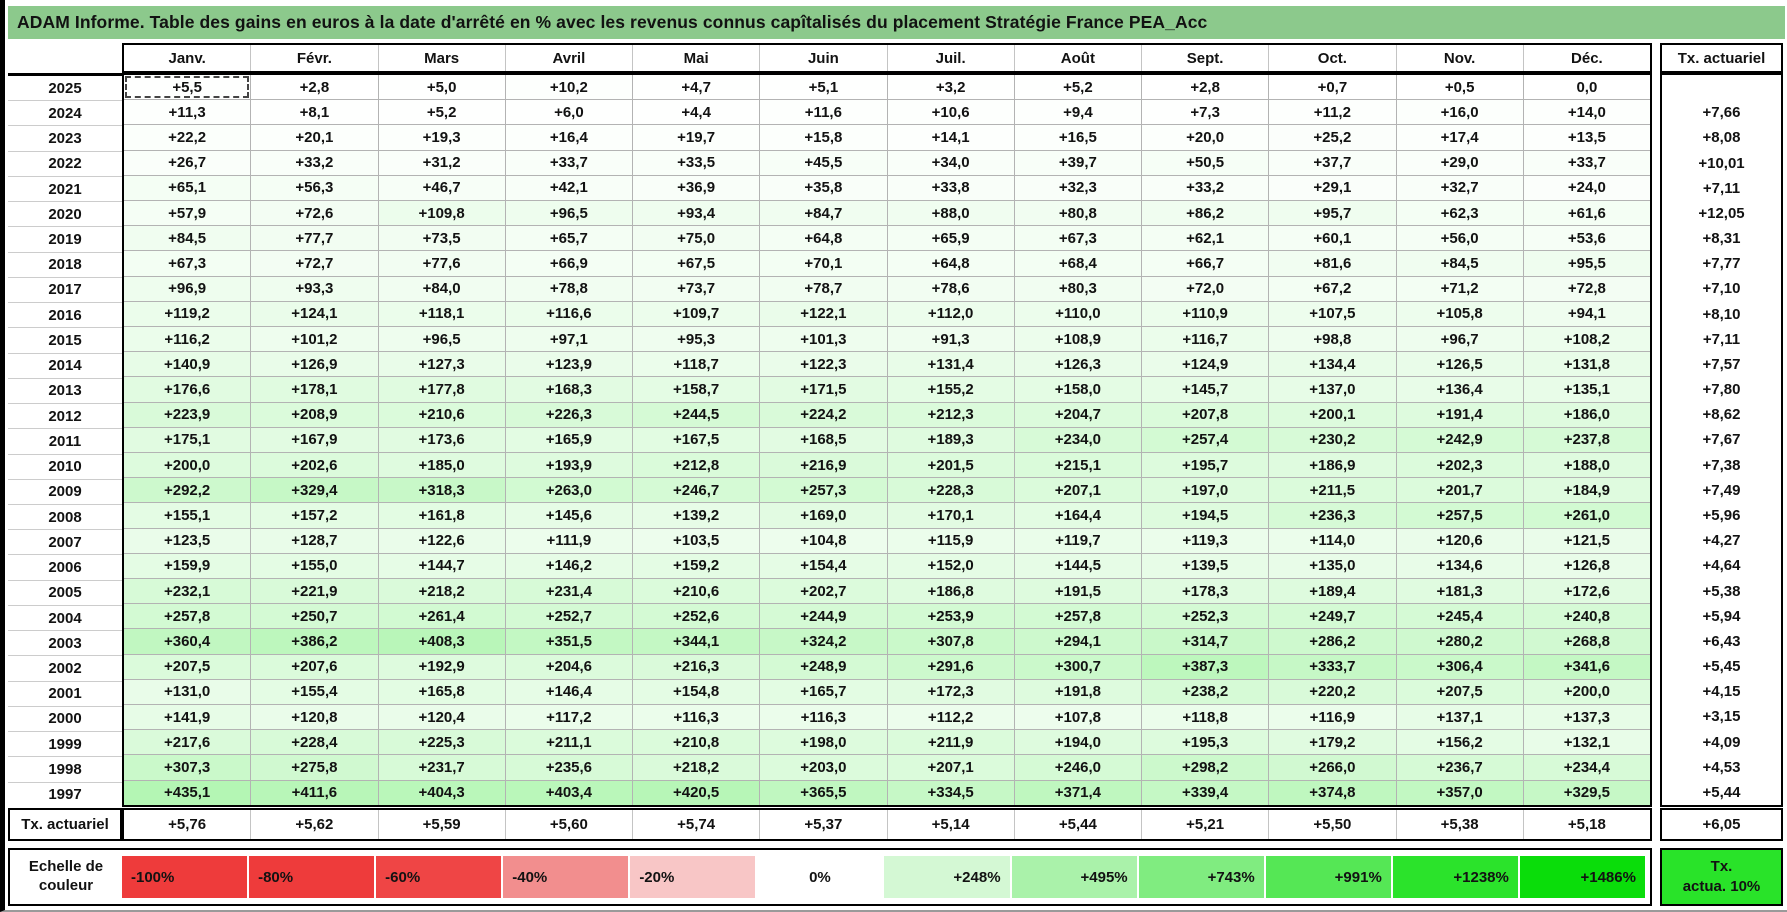 This screenshot has height=912, width=1787. Describe the element at coordinates (1721, 591) in the screenshot. I see `tx-actuariel-cell: +5,38` at that location.